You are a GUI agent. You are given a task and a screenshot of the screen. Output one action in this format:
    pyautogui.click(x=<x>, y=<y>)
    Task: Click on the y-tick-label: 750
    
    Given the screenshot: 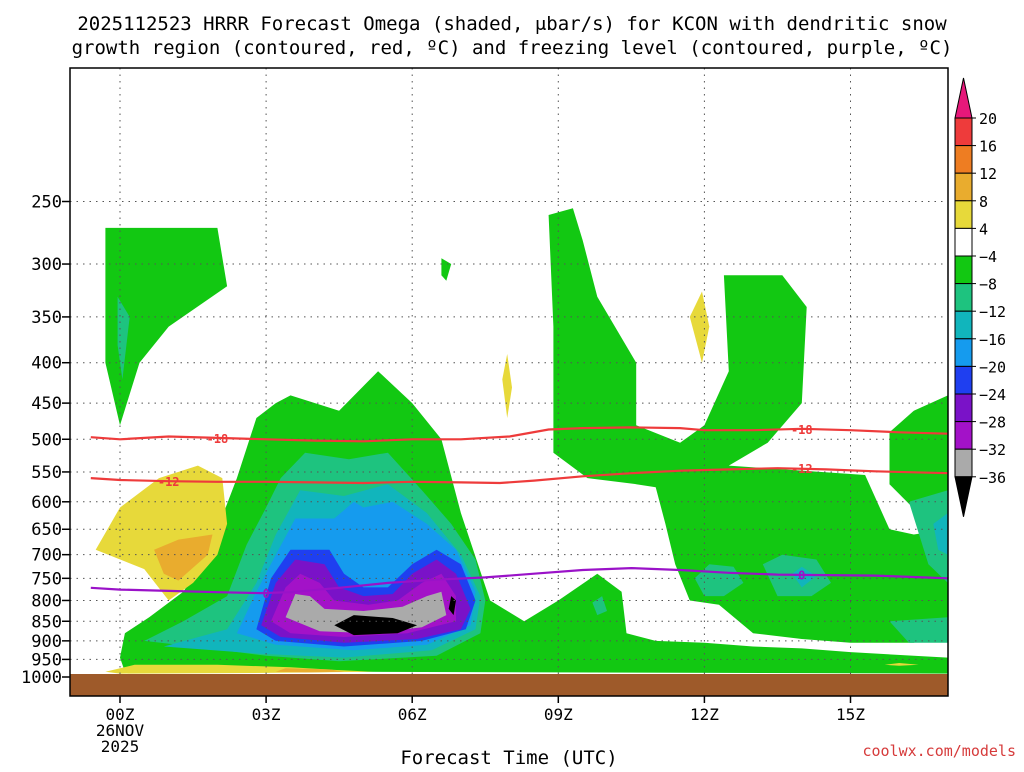 What is the action you would take?
    pyautogui.click(x=46, y=579)
    